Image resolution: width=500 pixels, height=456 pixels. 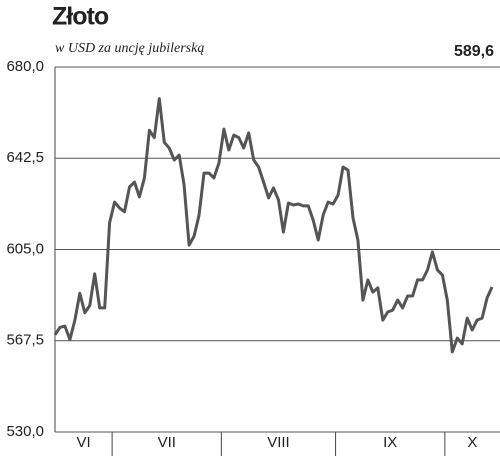 I want to click on x-tick-label: VI, so click(x=83, y=442).